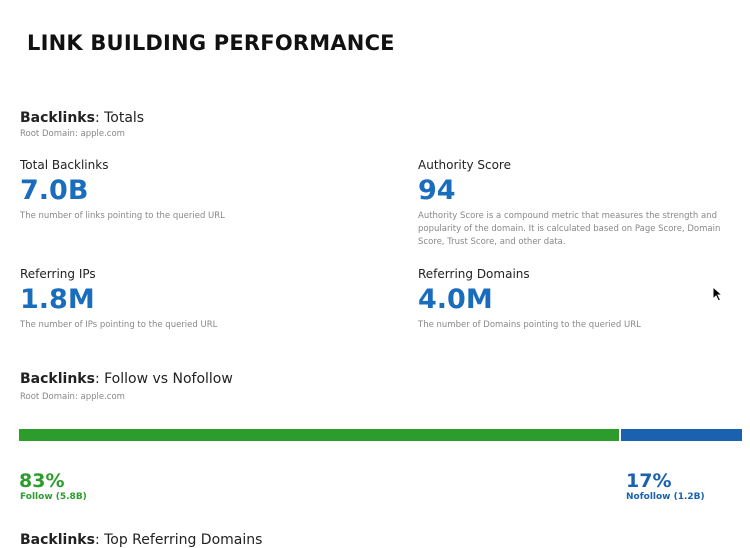  What do you see at coordinates (319, 435) in the screenshot?
I see `follow-bar-segment` at bounding box center [319, 435].